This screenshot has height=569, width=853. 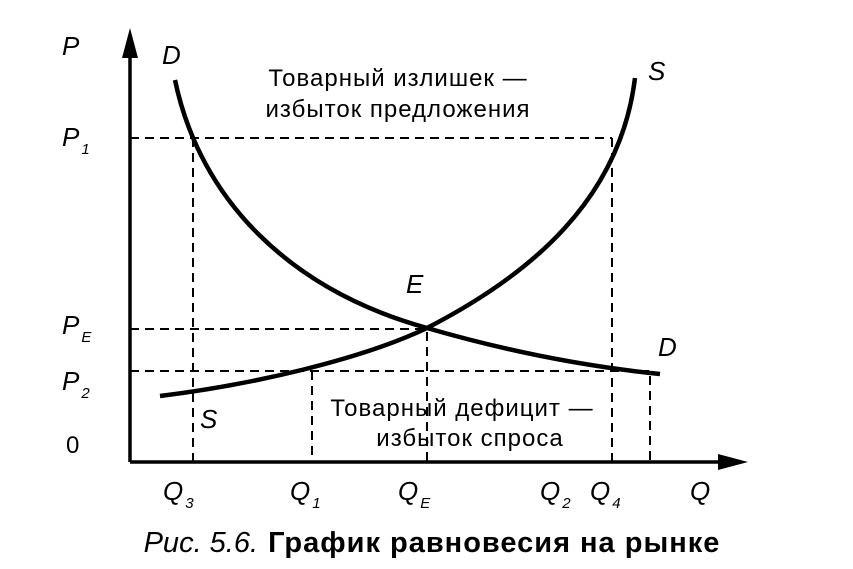 What do you see at coordinates (700, 491) in the screenshot?
I see `x-axis-label: Q` at bounding box center [700, 491].